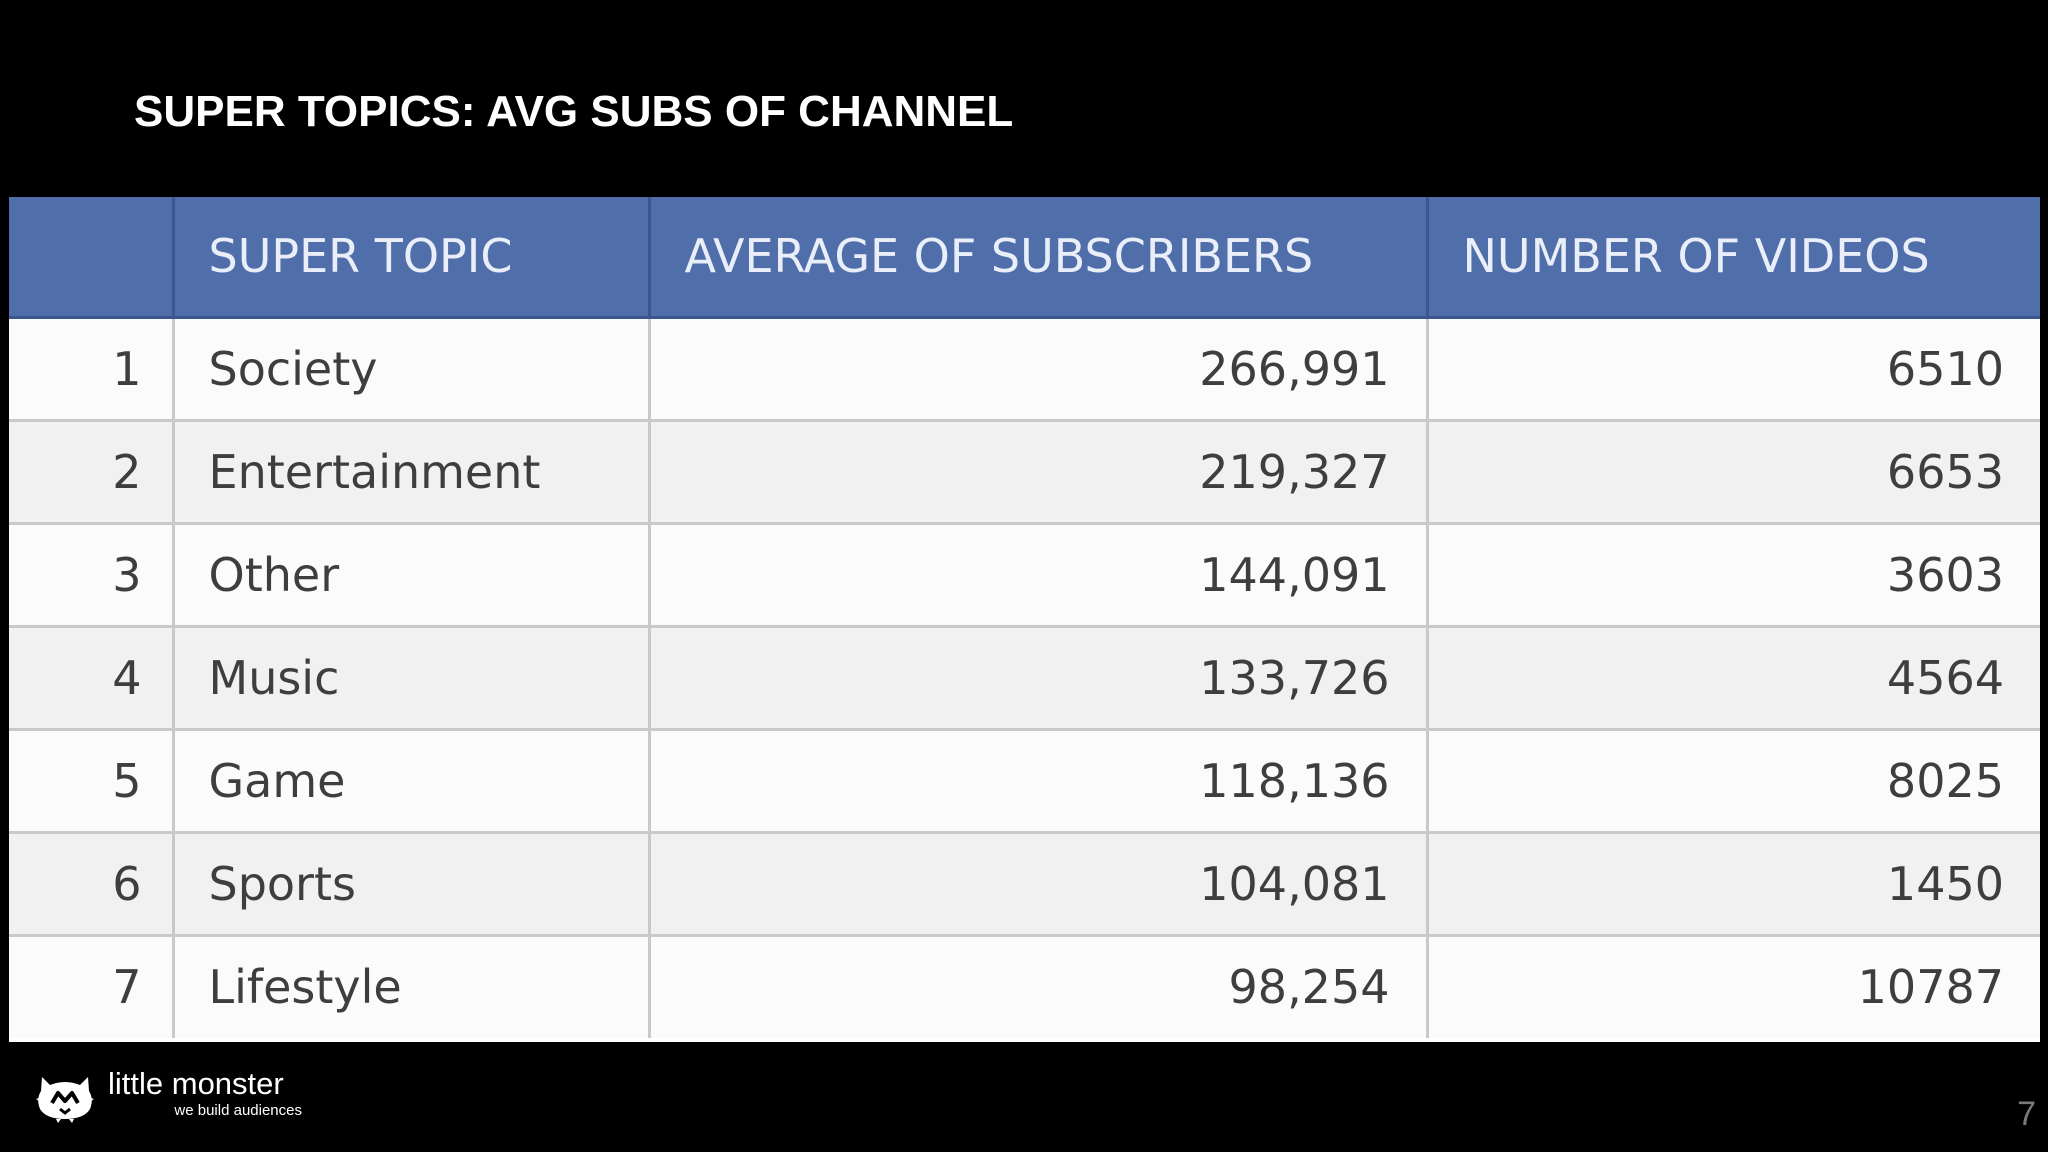 This screenshot has height=1152, width=2048. I want to click on table-row: 3 Other 144,091 3603, so click(1024, 575).